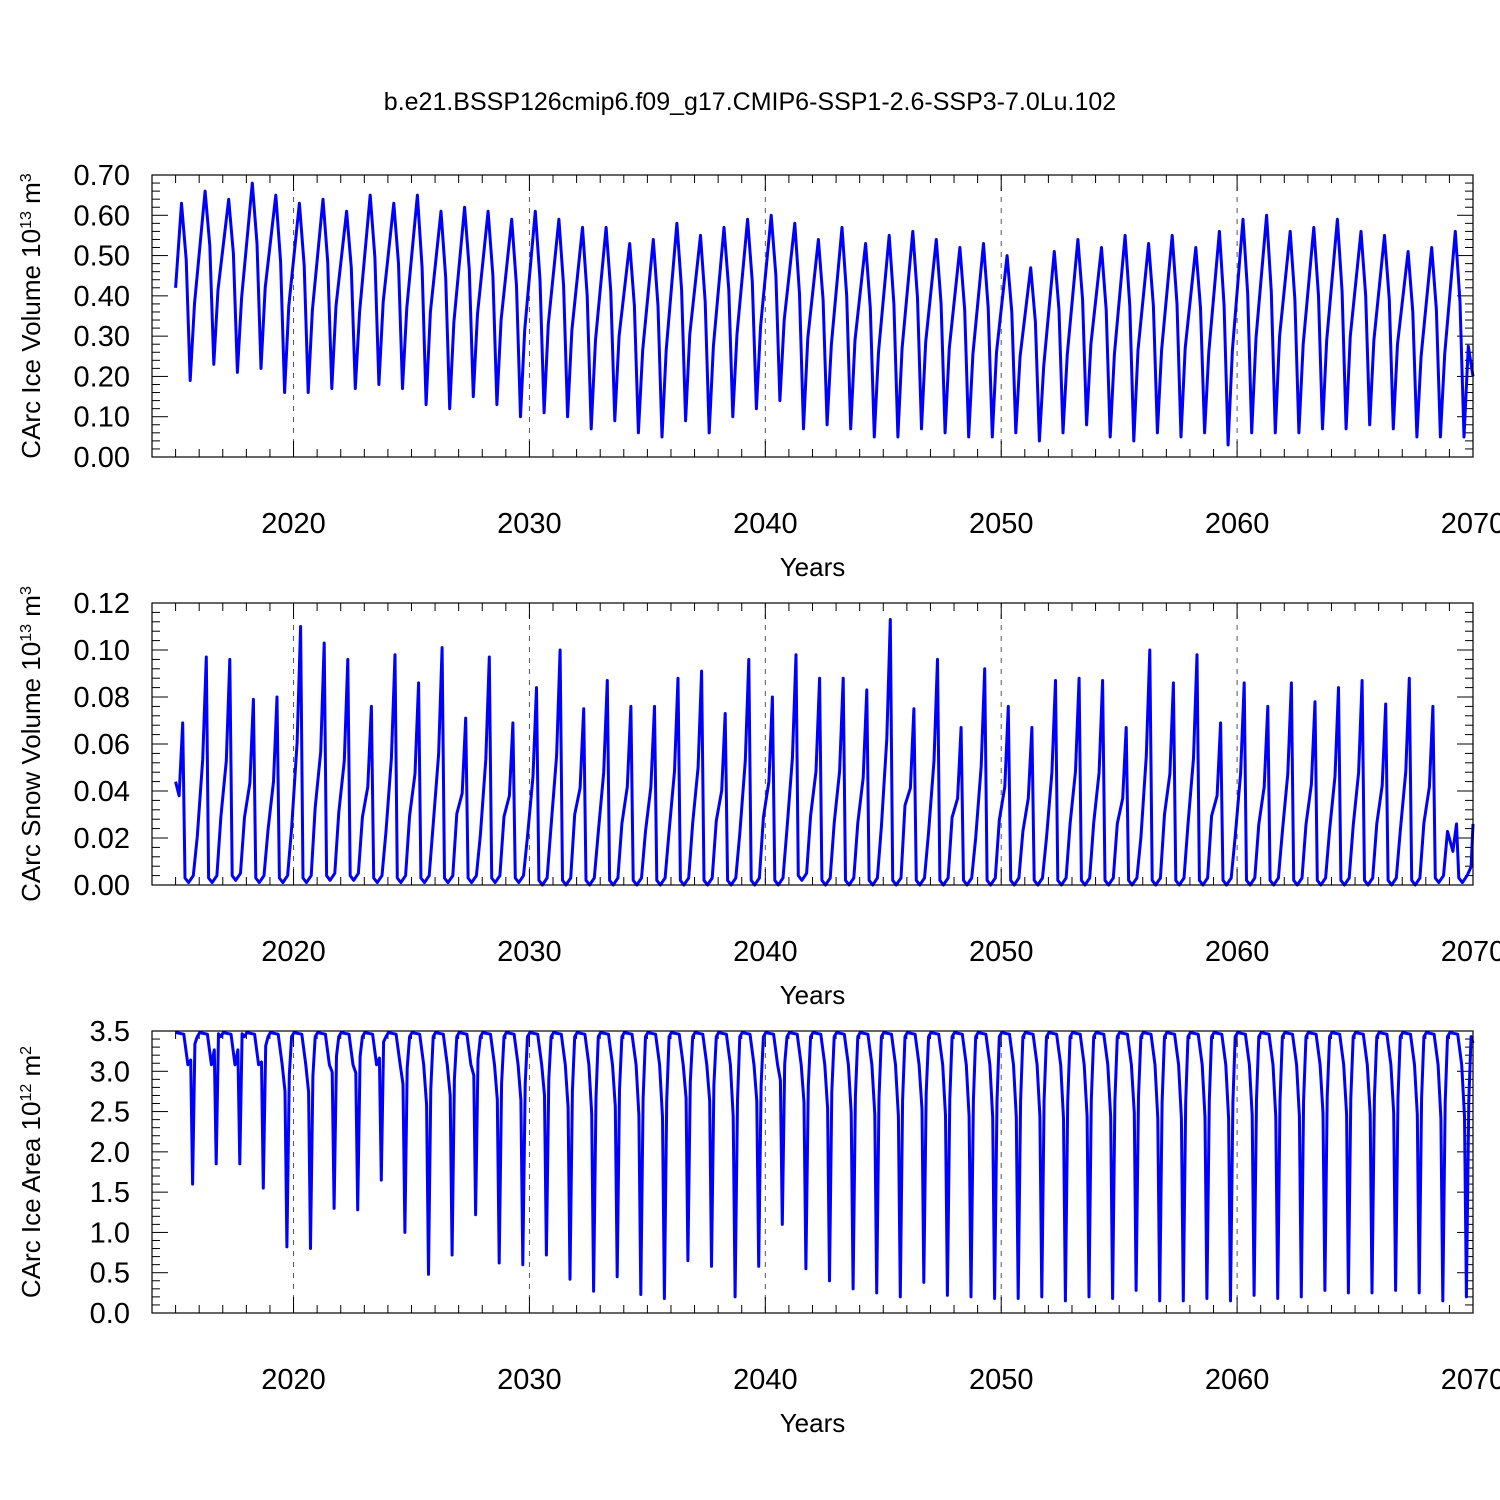  What do you see at coordinates (102, 216) in the screenshot?
I see `y-tick-label: 0.60` at bounding box center [102, 216].